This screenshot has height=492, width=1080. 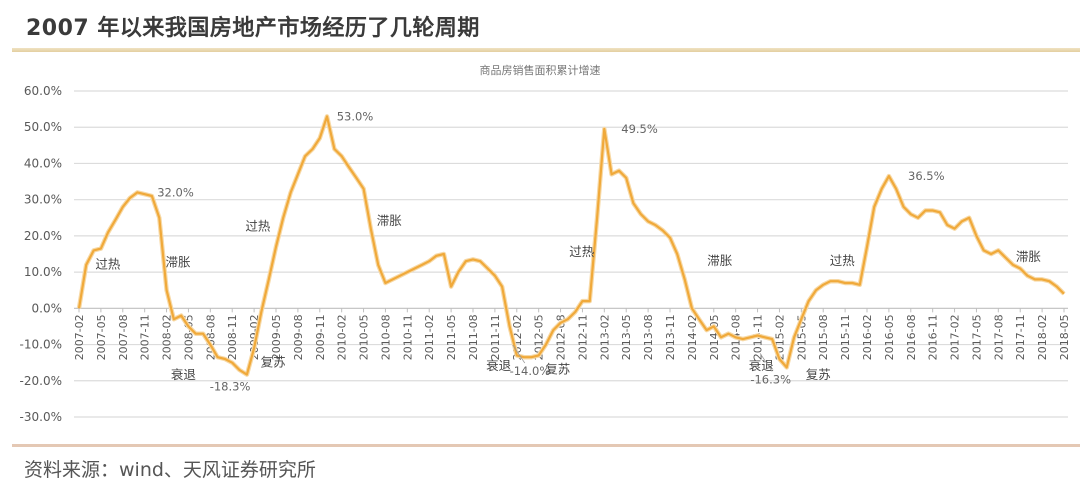 I want to click on value-label: 36.5%, so click(x=926, y=176).